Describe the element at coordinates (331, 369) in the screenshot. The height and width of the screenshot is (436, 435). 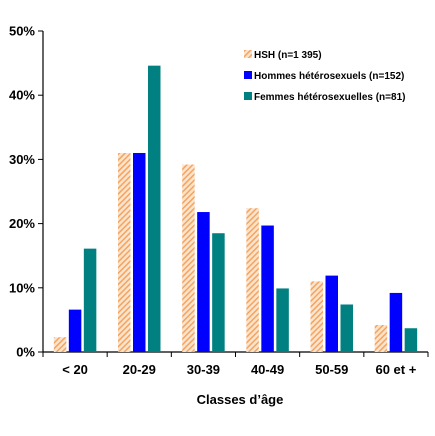
I see `x-tick-label: 50-59` at that location.